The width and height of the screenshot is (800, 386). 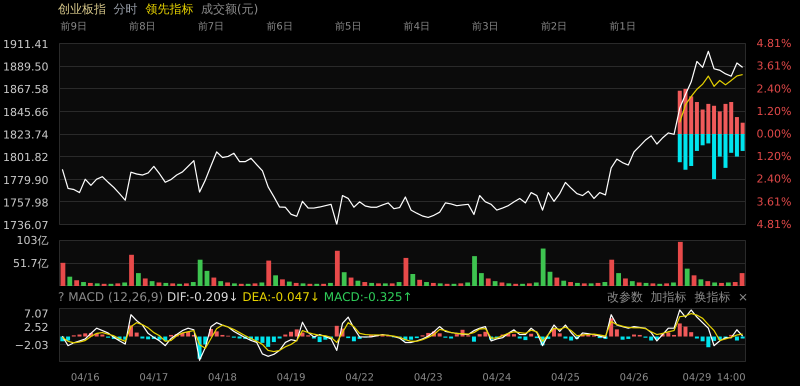 I want to click on x-tick-label: 04/23, so click(x=428, y=378).